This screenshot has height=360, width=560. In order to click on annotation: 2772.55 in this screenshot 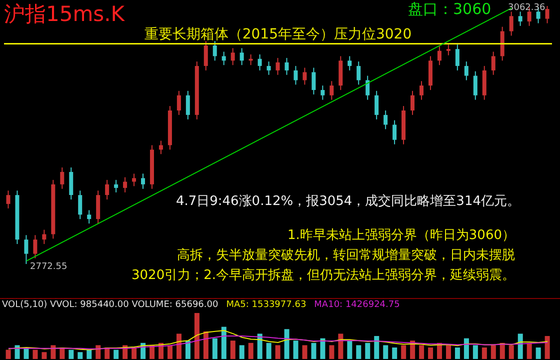, I will do `click(49, 267)`.